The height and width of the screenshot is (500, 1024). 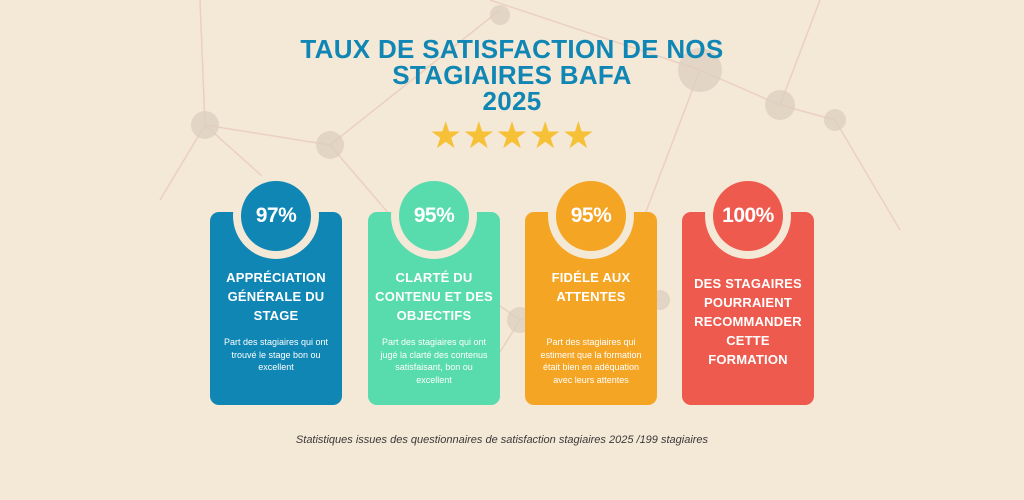 I want to click on percent-value: 97%, so click(x=276, y=216).